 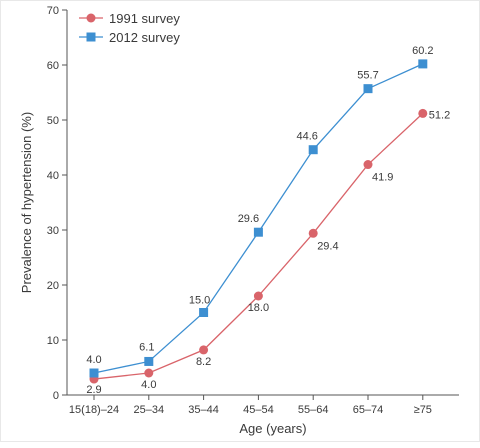 What do you see at coordinates (53, 176) in the screenshot?
I see `y-tick-label: 40` at bounding box center [53, 176].